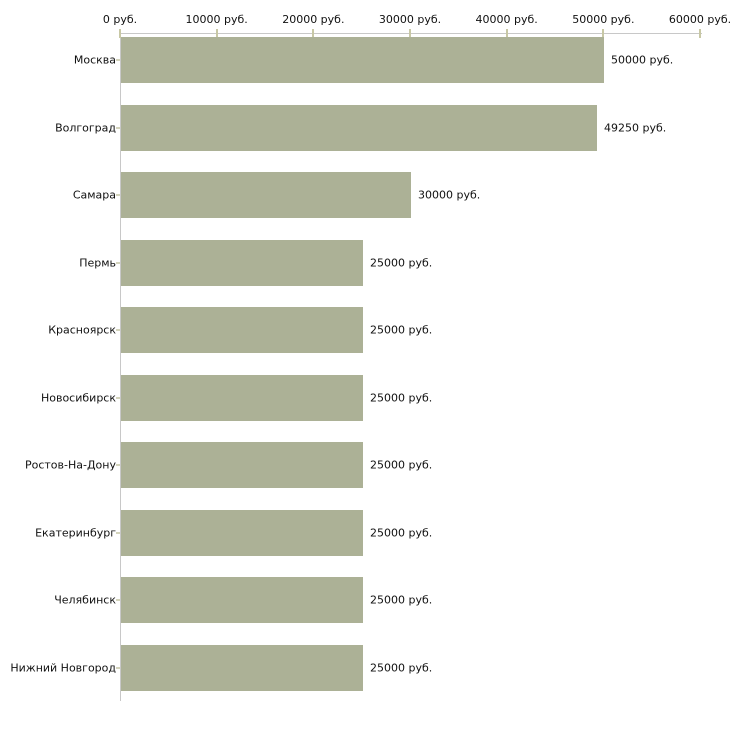  What do you see at coordinates (449, 195) in the screenshot?
I see `bar-value-label: 30000 руб.` at bounding box center [449, 195].